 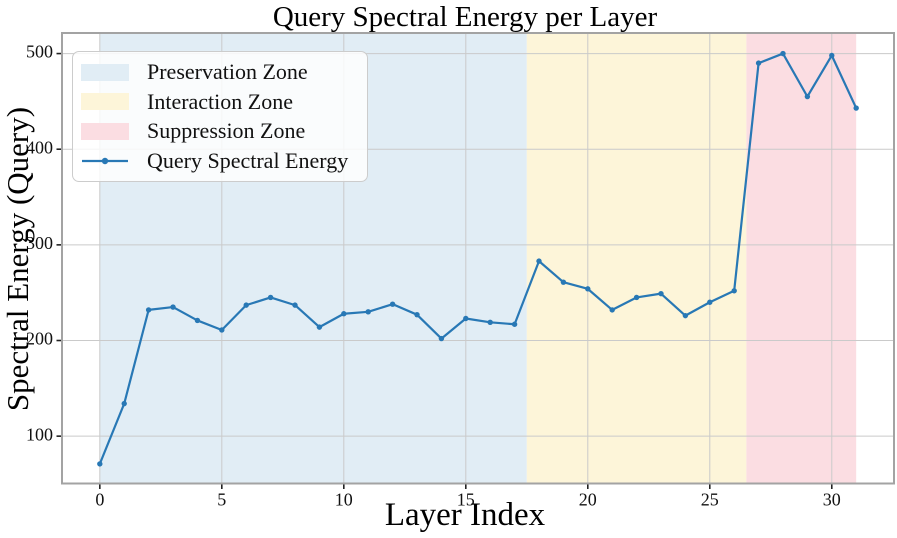 I want to click on suppression-zone-swatch-icon, so click(x=105, y=131).